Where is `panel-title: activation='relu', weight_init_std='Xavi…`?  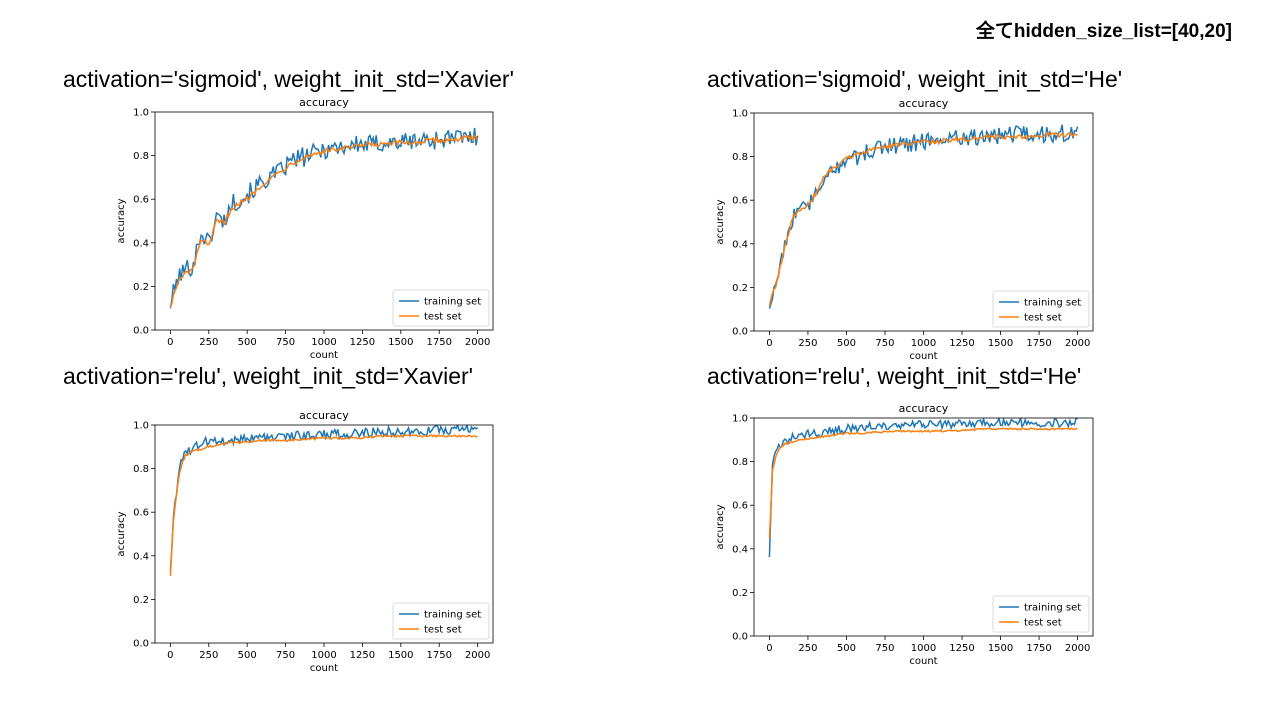
panel-title: activation='relu', weight_init_std='Xavi… is located at coordinates (268, 376).